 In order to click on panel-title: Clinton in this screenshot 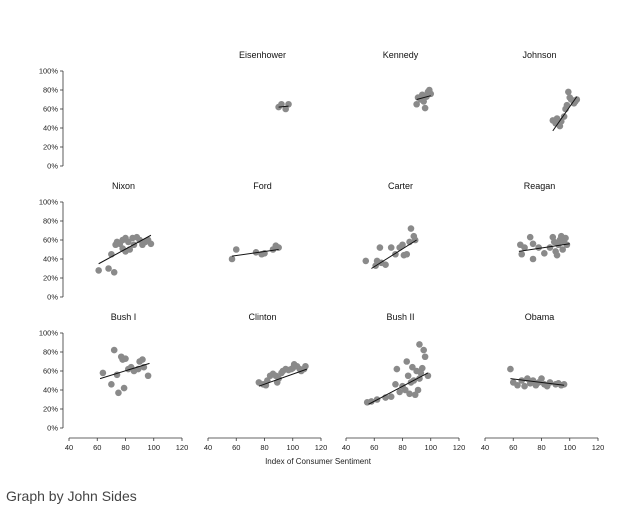, I will do `click(262, 317)`.